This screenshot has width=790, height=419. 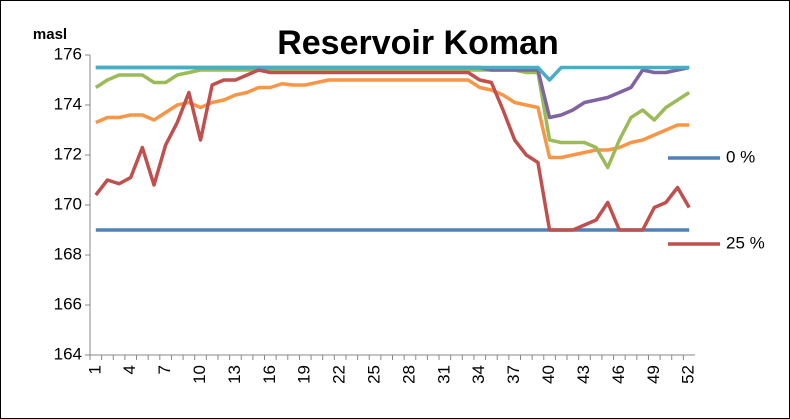 I want to click on x-tick-label: 40, so click(x=548, y=374).